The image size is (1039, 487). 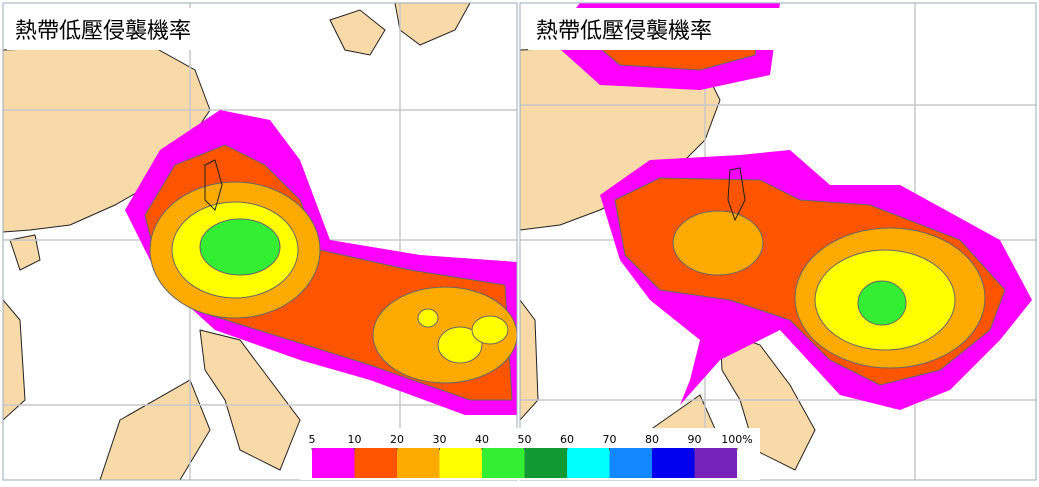 I want to click on legend: 5 10 20 30 40 50 60 70 80 90 100%, so click(x=531, y=455).